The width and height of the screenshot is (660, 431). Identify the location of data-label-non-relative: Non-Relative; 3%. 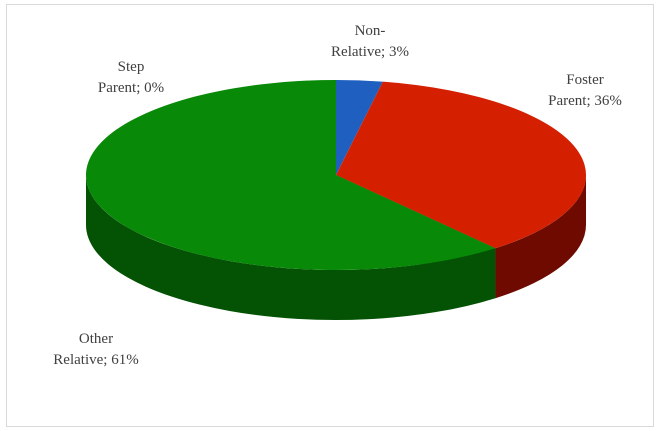
(370, 41).